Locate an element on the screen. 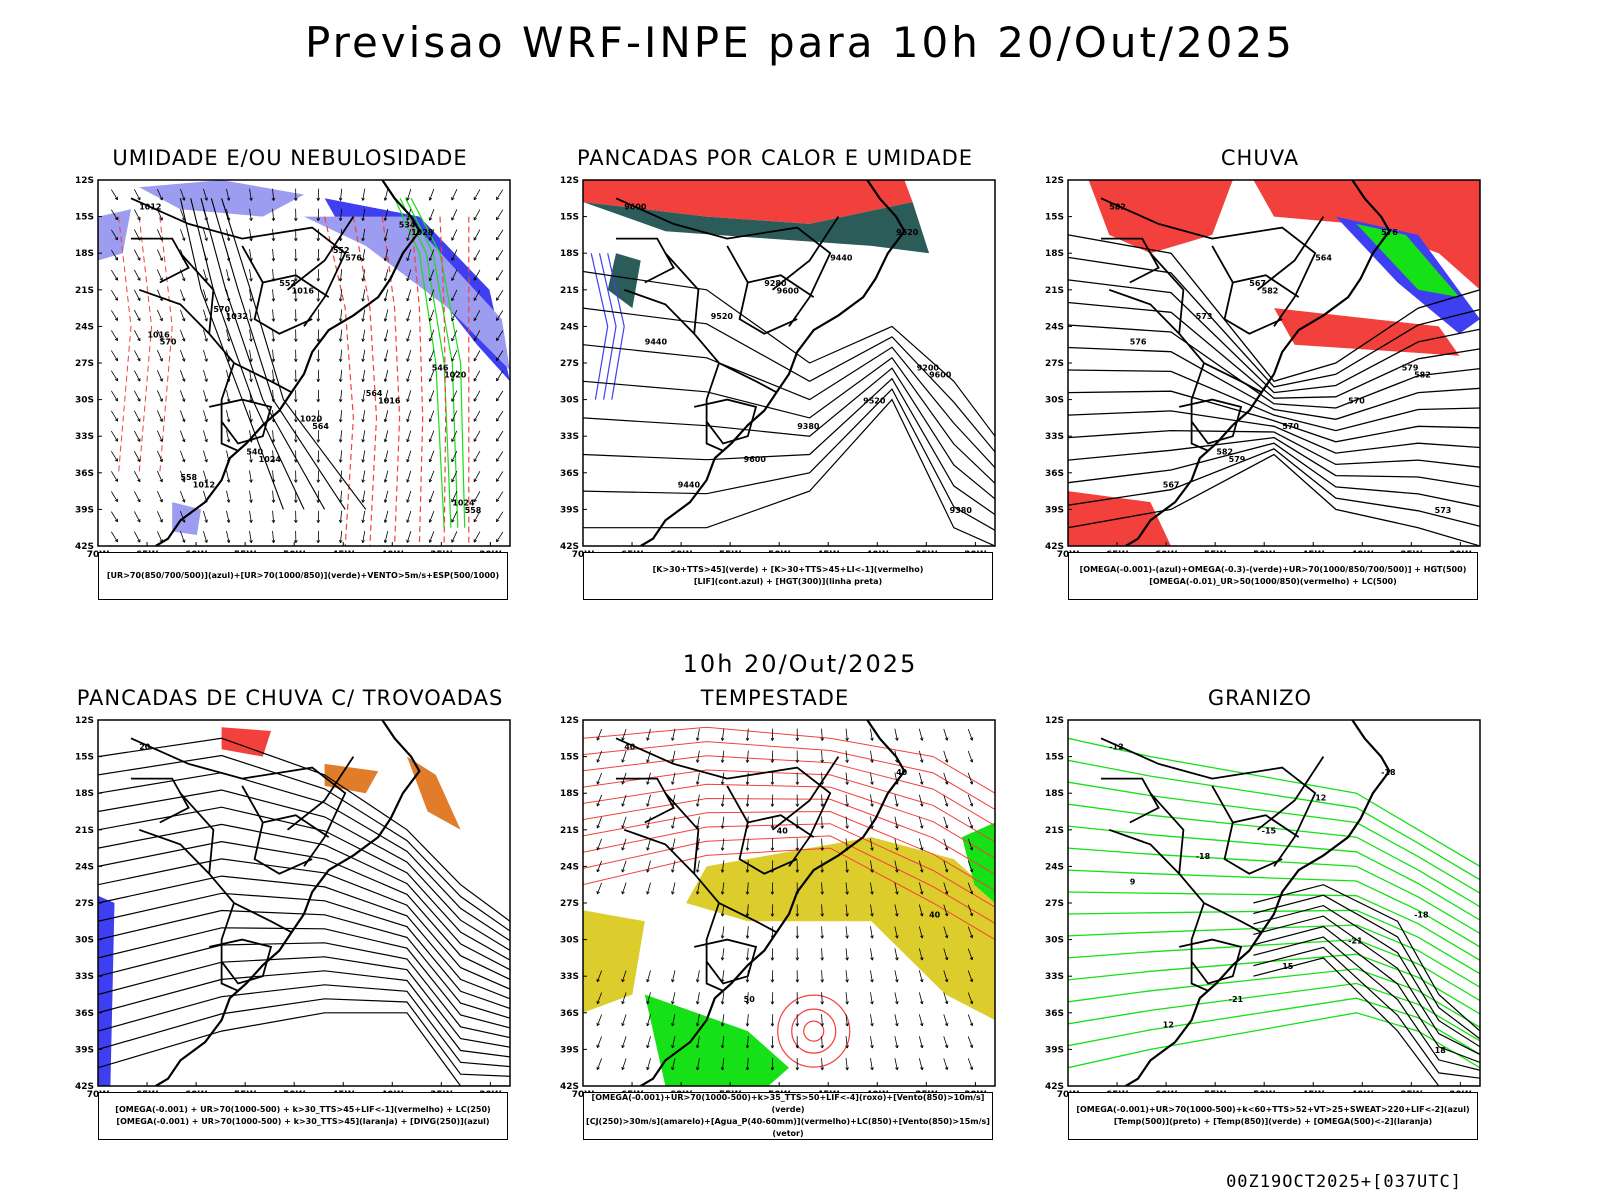  lat-tick-label: 33S is located at coordinates (84, 437).